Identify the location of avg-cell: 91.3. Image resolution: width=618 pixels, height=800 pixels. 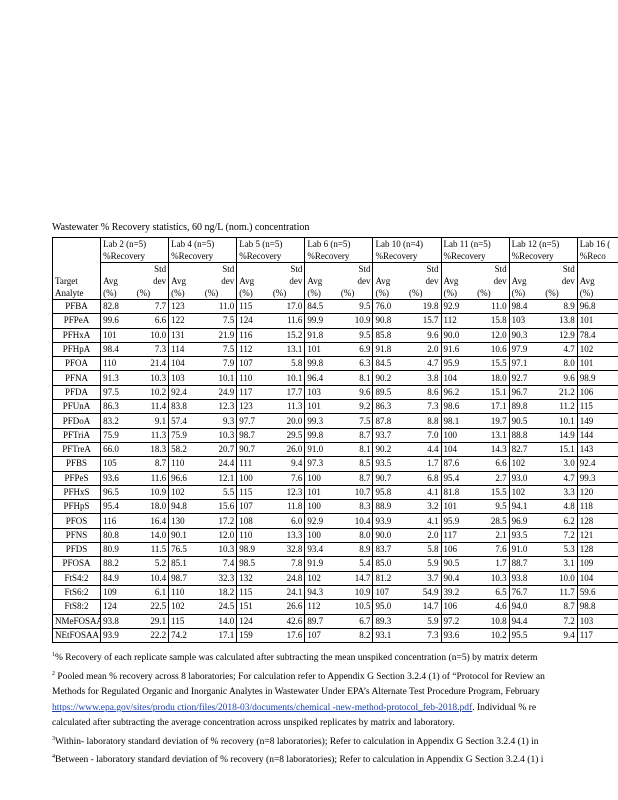
(117, 378).